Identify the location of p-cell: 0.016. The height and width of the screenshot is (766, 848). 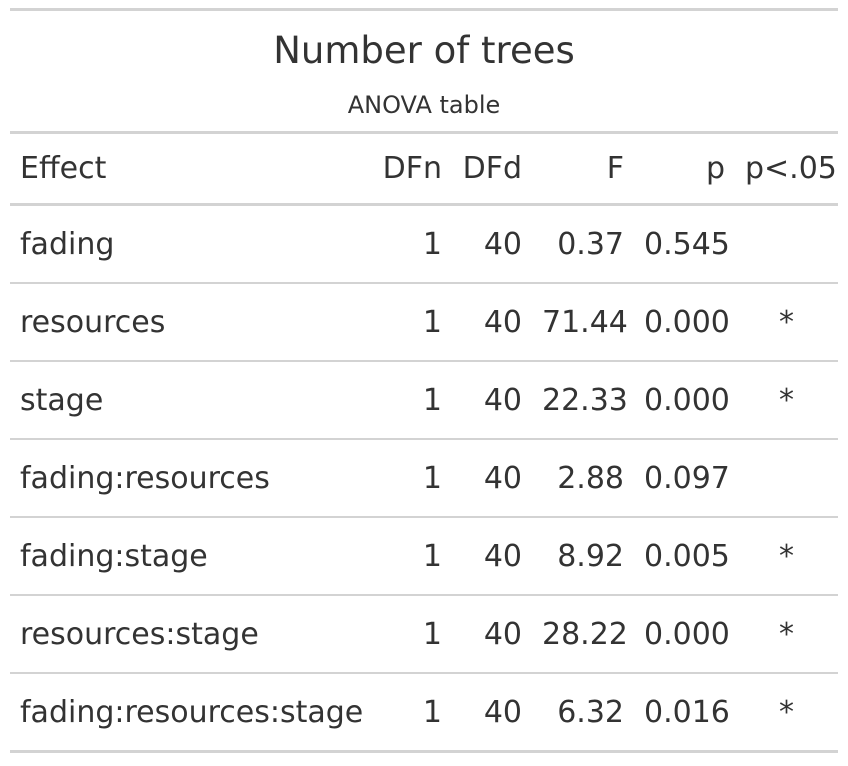
(684, 713).